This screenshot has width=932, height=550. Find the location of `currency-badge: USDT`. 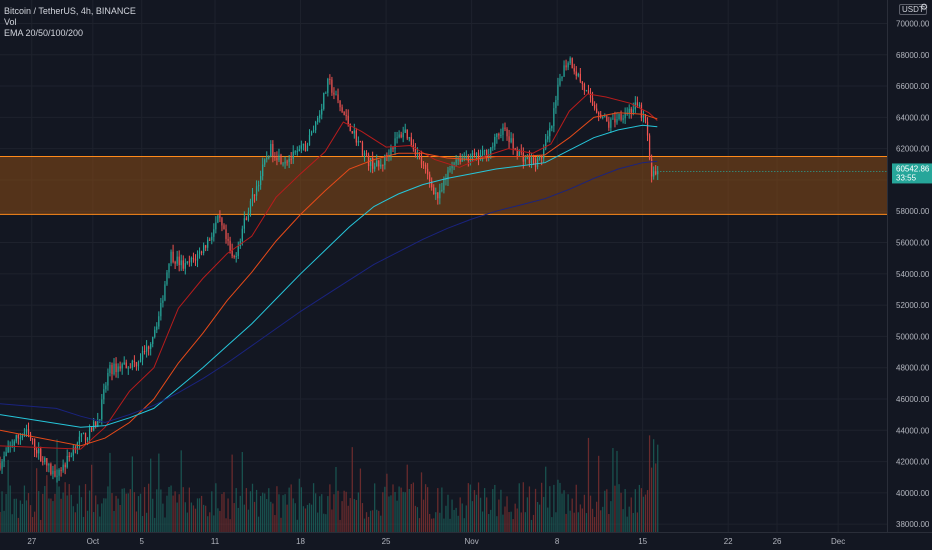

currency-badge: USDT is located at coordinates (913, 9).